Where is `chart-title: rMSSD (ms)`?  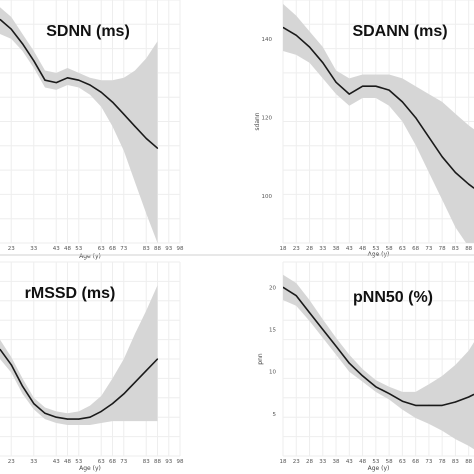 chart-title: rMSSD (ms) is located at coordinates (70, 293).